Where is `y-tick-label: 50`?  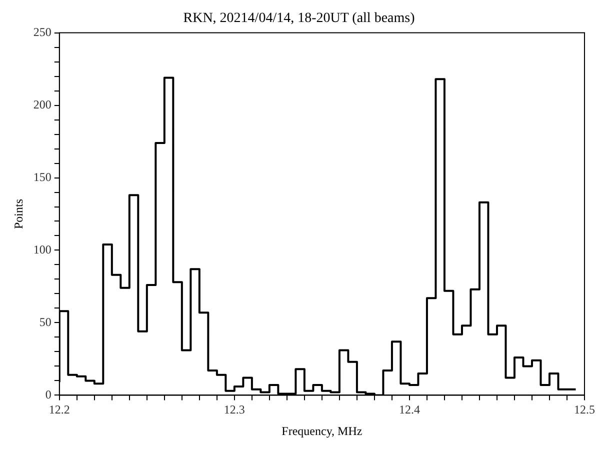 y-tick-label: 50 is located at coordinates (45, 321).